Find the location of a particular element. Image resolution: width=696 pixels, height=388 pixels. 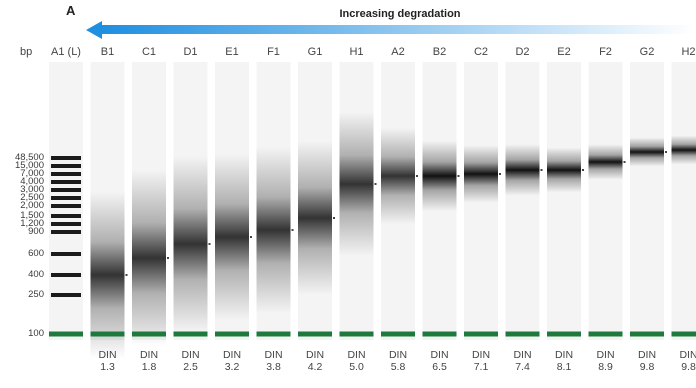

sample-smear-g1 is located at coordinates (315, 218).